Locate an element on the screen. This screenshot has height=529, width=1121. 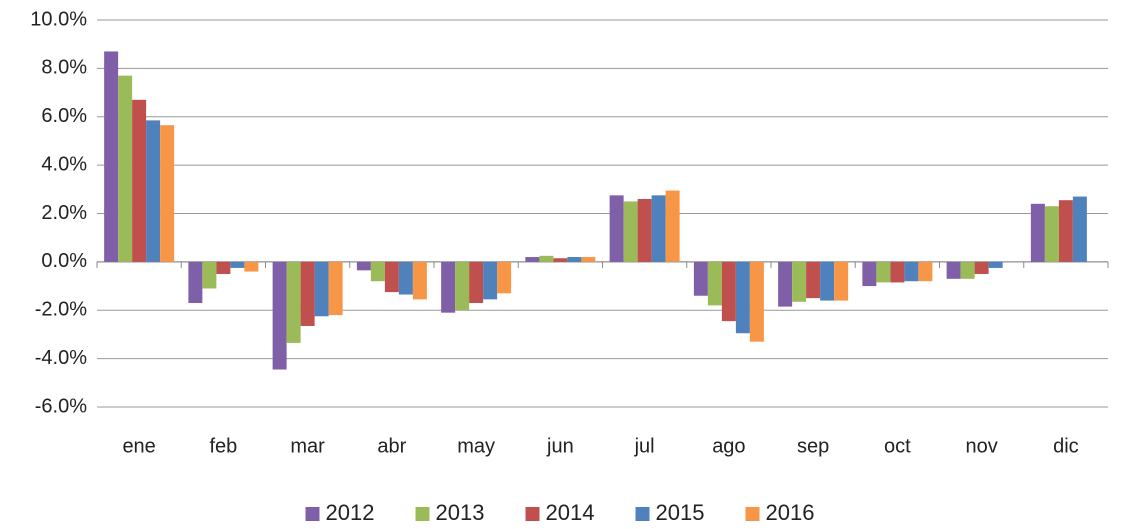
x-tick-label: feb is located at coordinates (223, 446).